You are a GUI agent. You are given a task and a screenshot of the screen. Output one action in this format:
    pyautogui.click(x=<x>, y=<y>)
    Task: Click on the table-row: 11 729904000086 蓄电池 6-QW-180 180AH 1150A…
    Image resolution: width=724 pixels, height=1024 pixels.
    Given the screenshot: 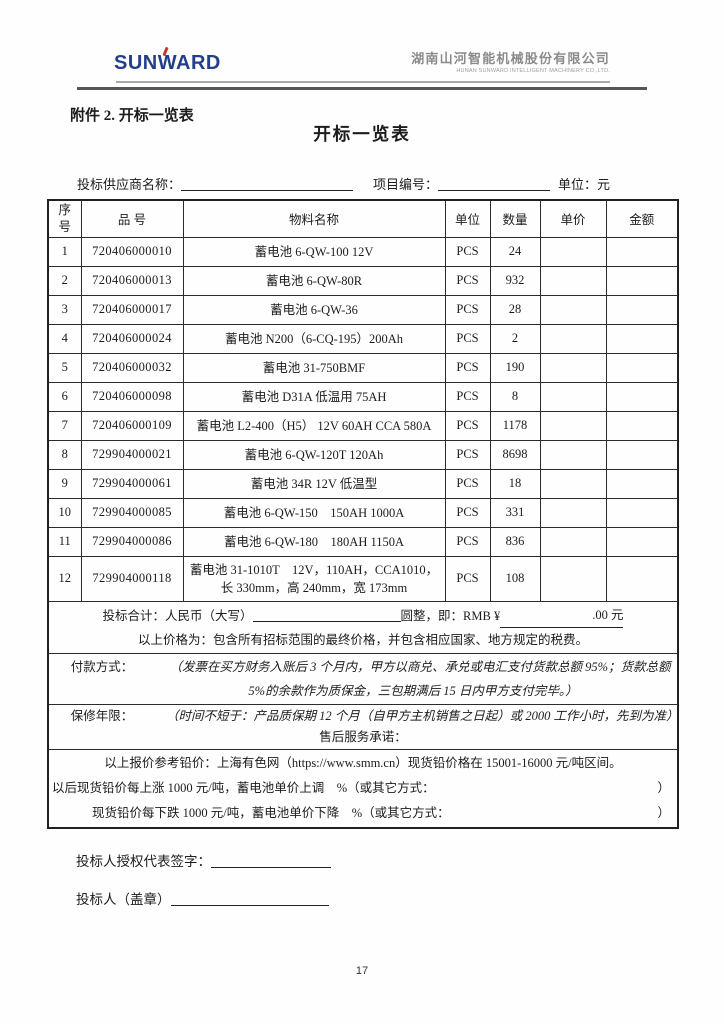 What is the action you would take?
    pyautogui.click(x=363, y=541)
    